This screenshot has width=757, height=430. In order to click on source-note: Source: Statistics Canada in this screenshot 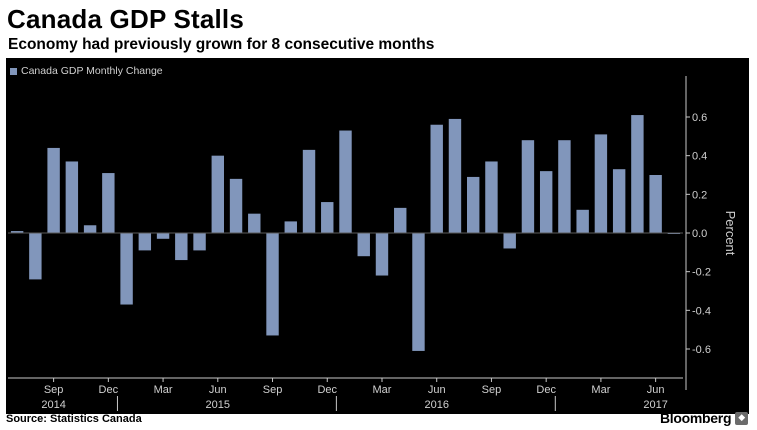, I will do `click(74, 419)`.